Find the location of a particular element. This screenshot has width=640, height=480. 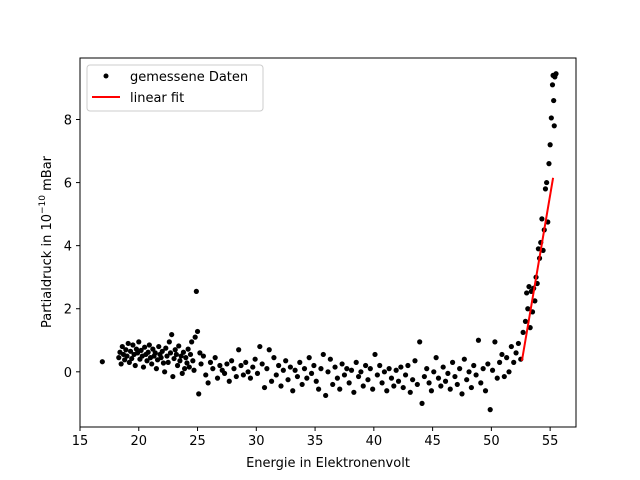

y-tick-label: 8 is located at coordinates (68, 121).